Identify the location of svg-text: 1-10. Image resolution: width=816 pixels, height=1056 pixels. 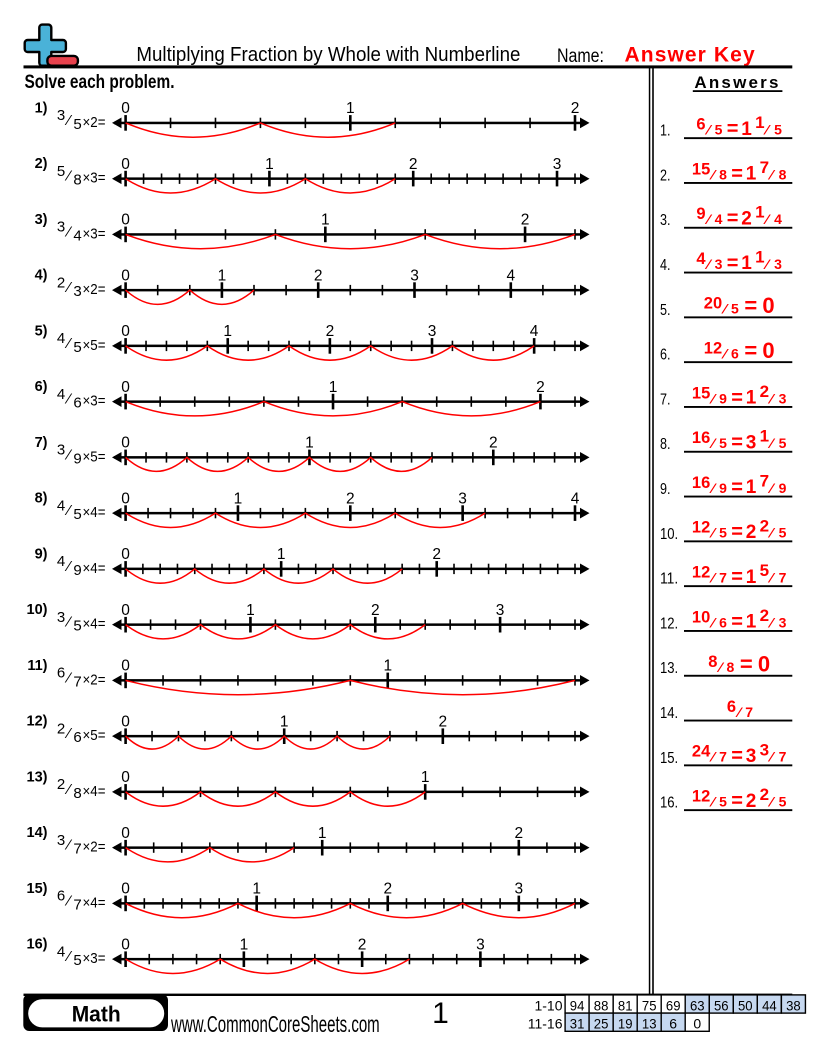
(548, 1005).